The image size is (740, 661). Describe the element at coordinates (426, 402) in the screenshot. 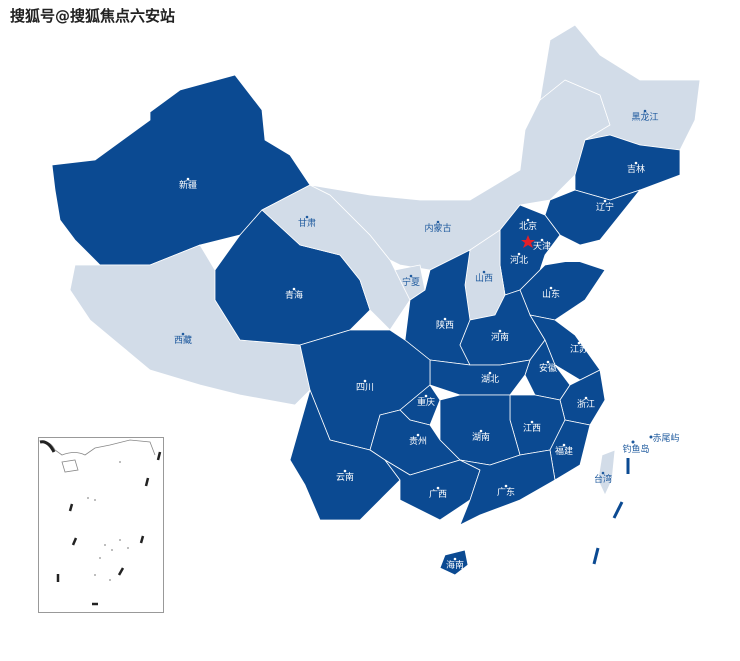

I see `province-label: 重庆` at that location.